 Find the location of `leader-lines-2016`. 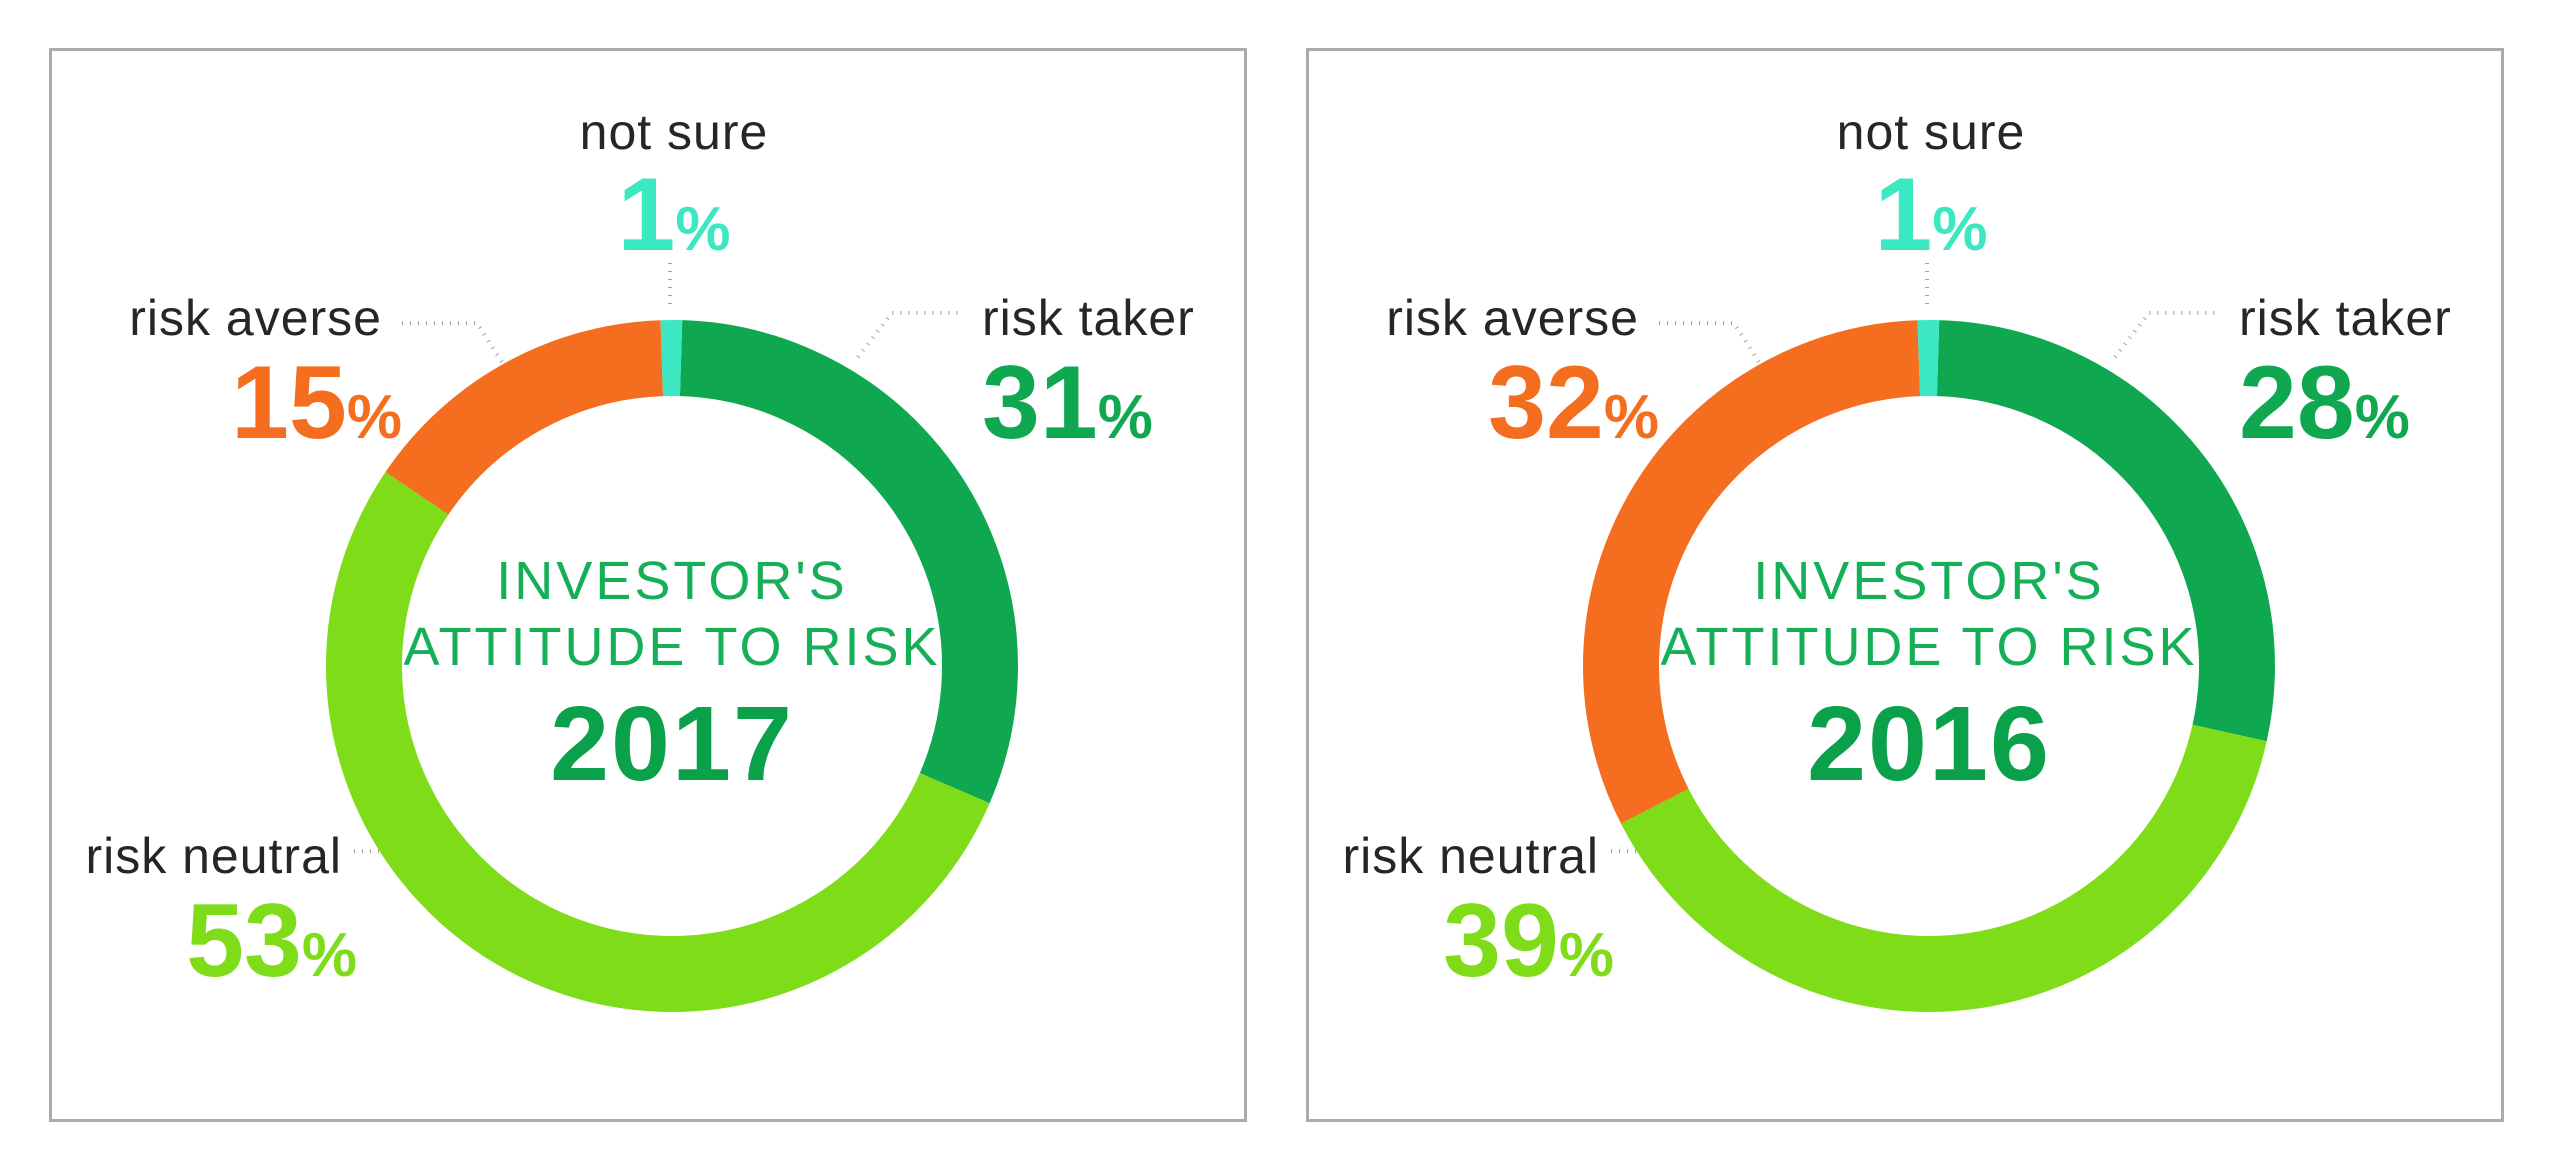

leader-lines-2016 is located at coordinates (1914, 558).